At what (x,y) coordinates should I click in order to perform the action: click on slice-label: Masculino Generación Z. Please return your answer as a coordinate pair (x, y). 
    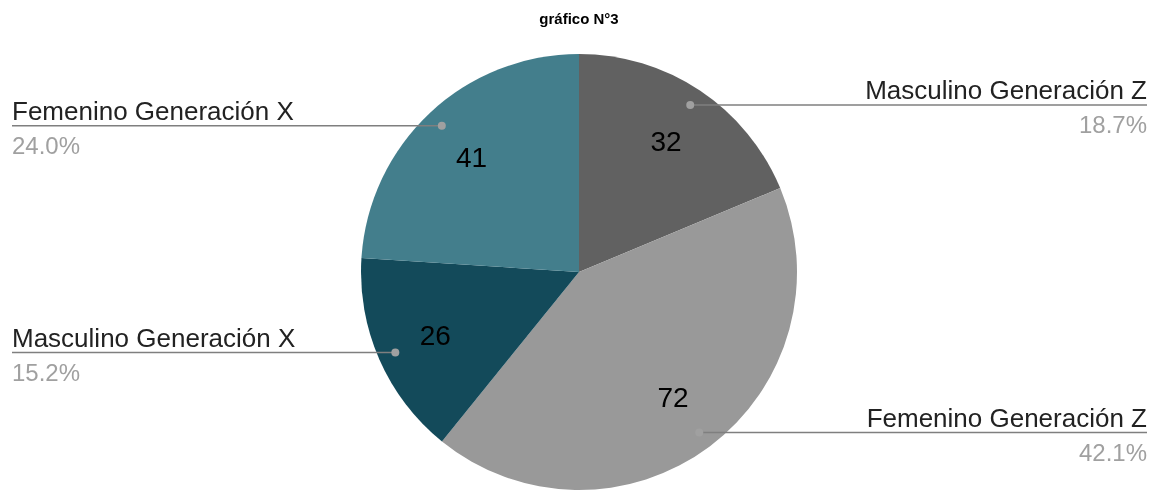
    Looking at the image, I should click on (1006, 90).